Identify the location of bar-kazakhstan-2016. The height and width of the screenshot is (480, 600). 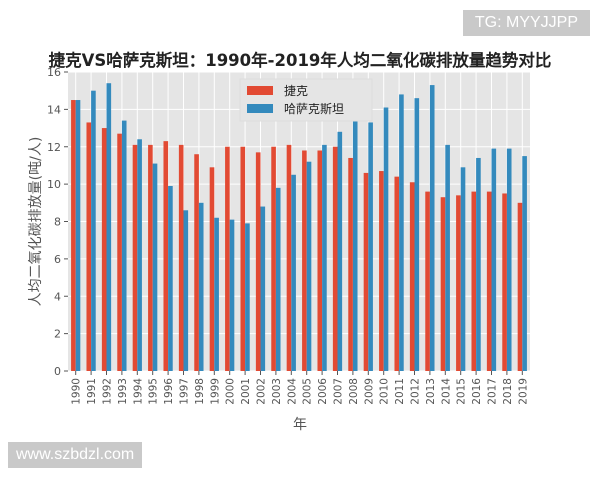
(478, 264).